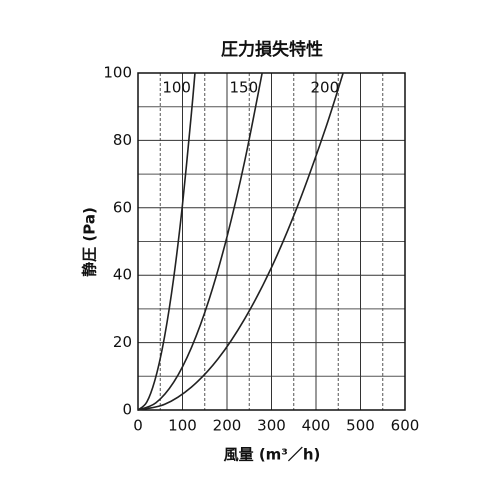 This screenshot has width=500, height=500. What do you see at coordinates (360, 426) in the screenshot?
I see `x-tick-label: 500` at bounding box center [360, 426].